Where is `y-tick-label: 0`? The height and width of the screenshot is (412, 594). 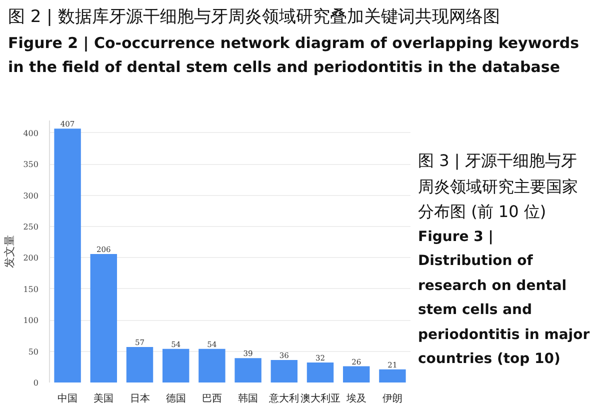 y-tick-label: 0 is located at coordinates (36, 383).